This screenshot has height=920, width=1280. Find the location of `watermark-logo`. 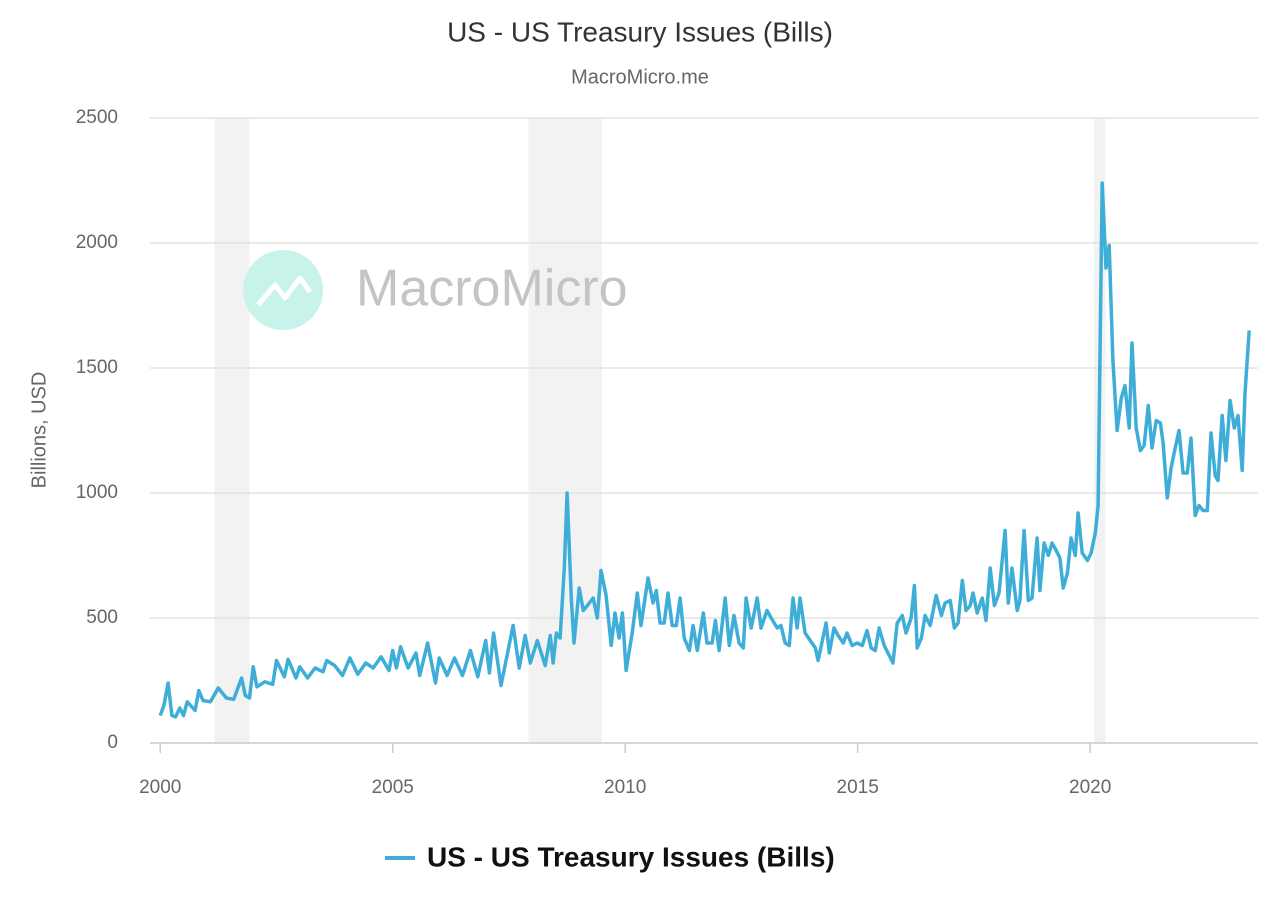

watermark-logo is located at coordinates (283, 290).